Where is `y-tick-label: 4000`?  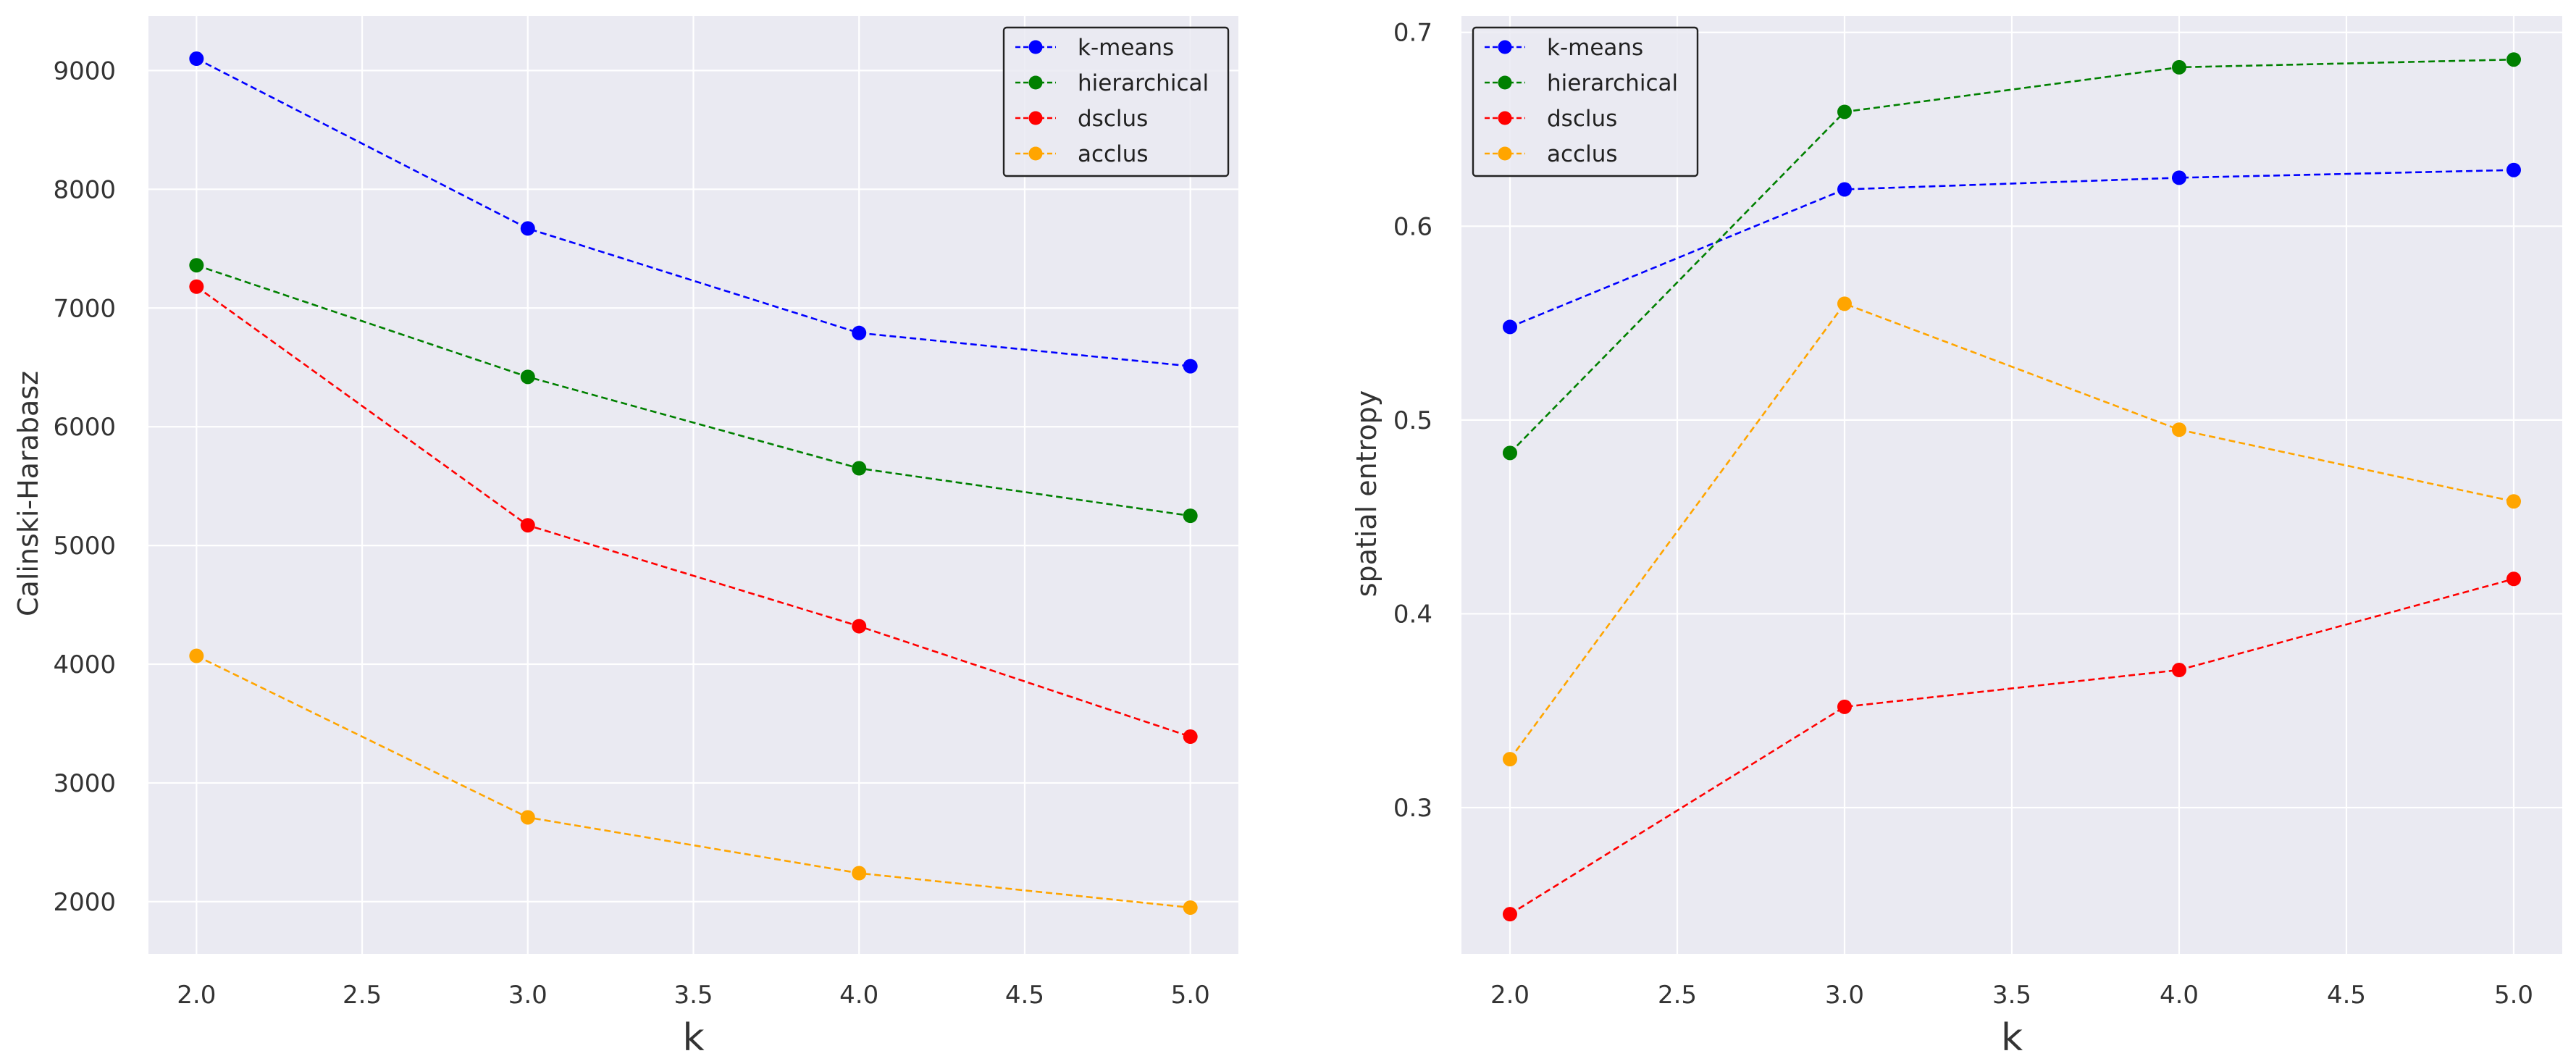 y-tick-label: 4000 is located at coordinates (84, 665).